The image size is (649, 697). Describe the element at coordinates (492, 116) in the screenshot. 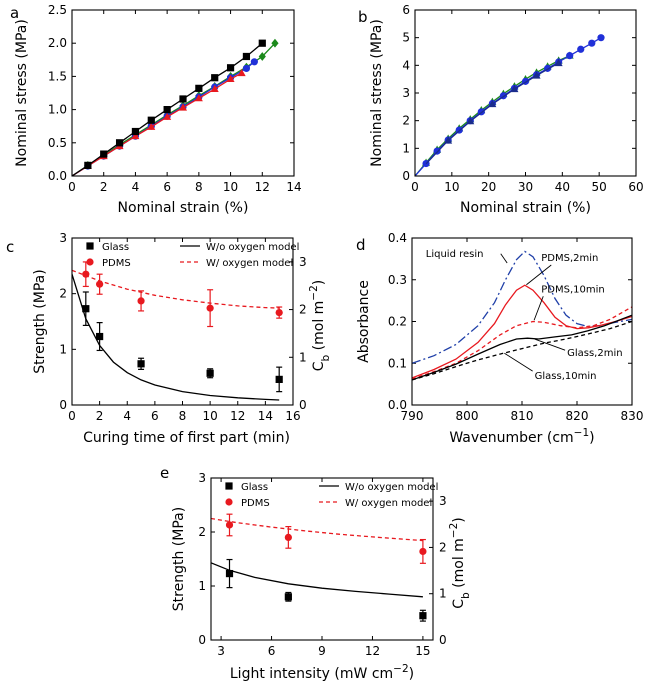

I see `series-line-green` at that location.